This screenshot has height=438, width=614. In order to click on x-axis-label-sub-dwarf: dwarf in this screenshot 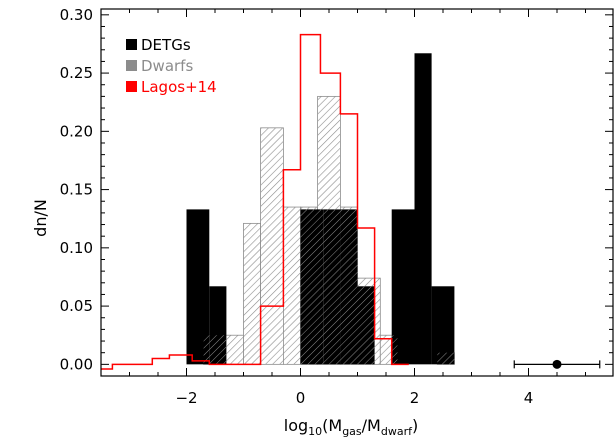, I will do `click(397, 431)`.